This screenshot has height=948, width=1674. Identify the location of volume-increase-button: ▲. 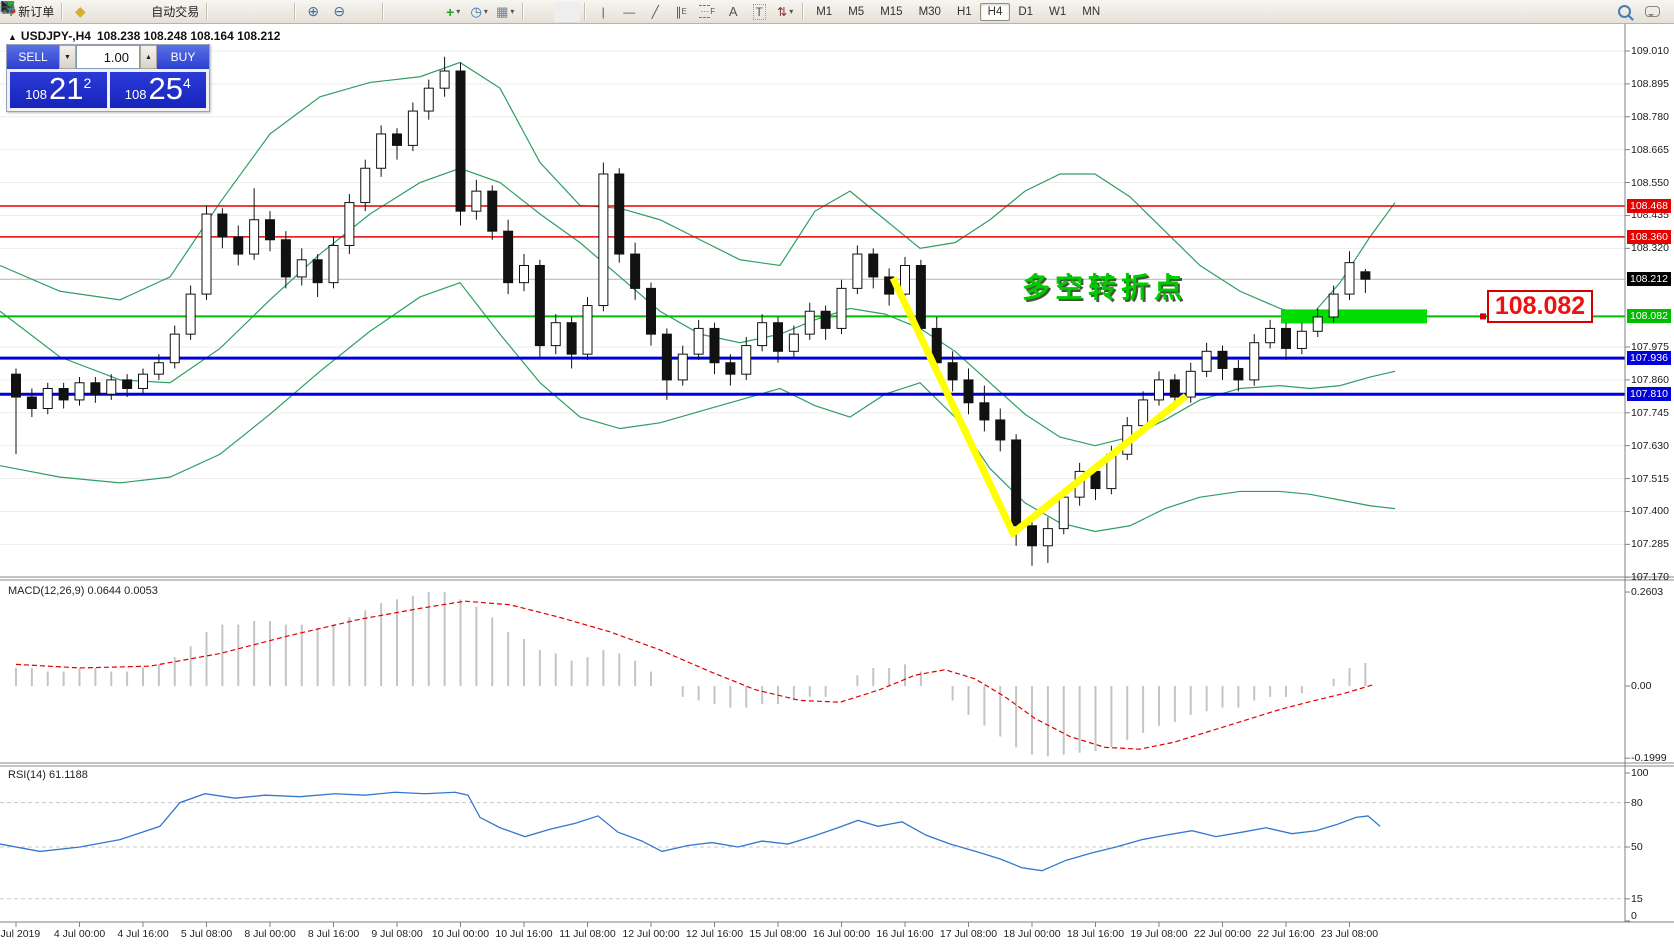
(148, 57).